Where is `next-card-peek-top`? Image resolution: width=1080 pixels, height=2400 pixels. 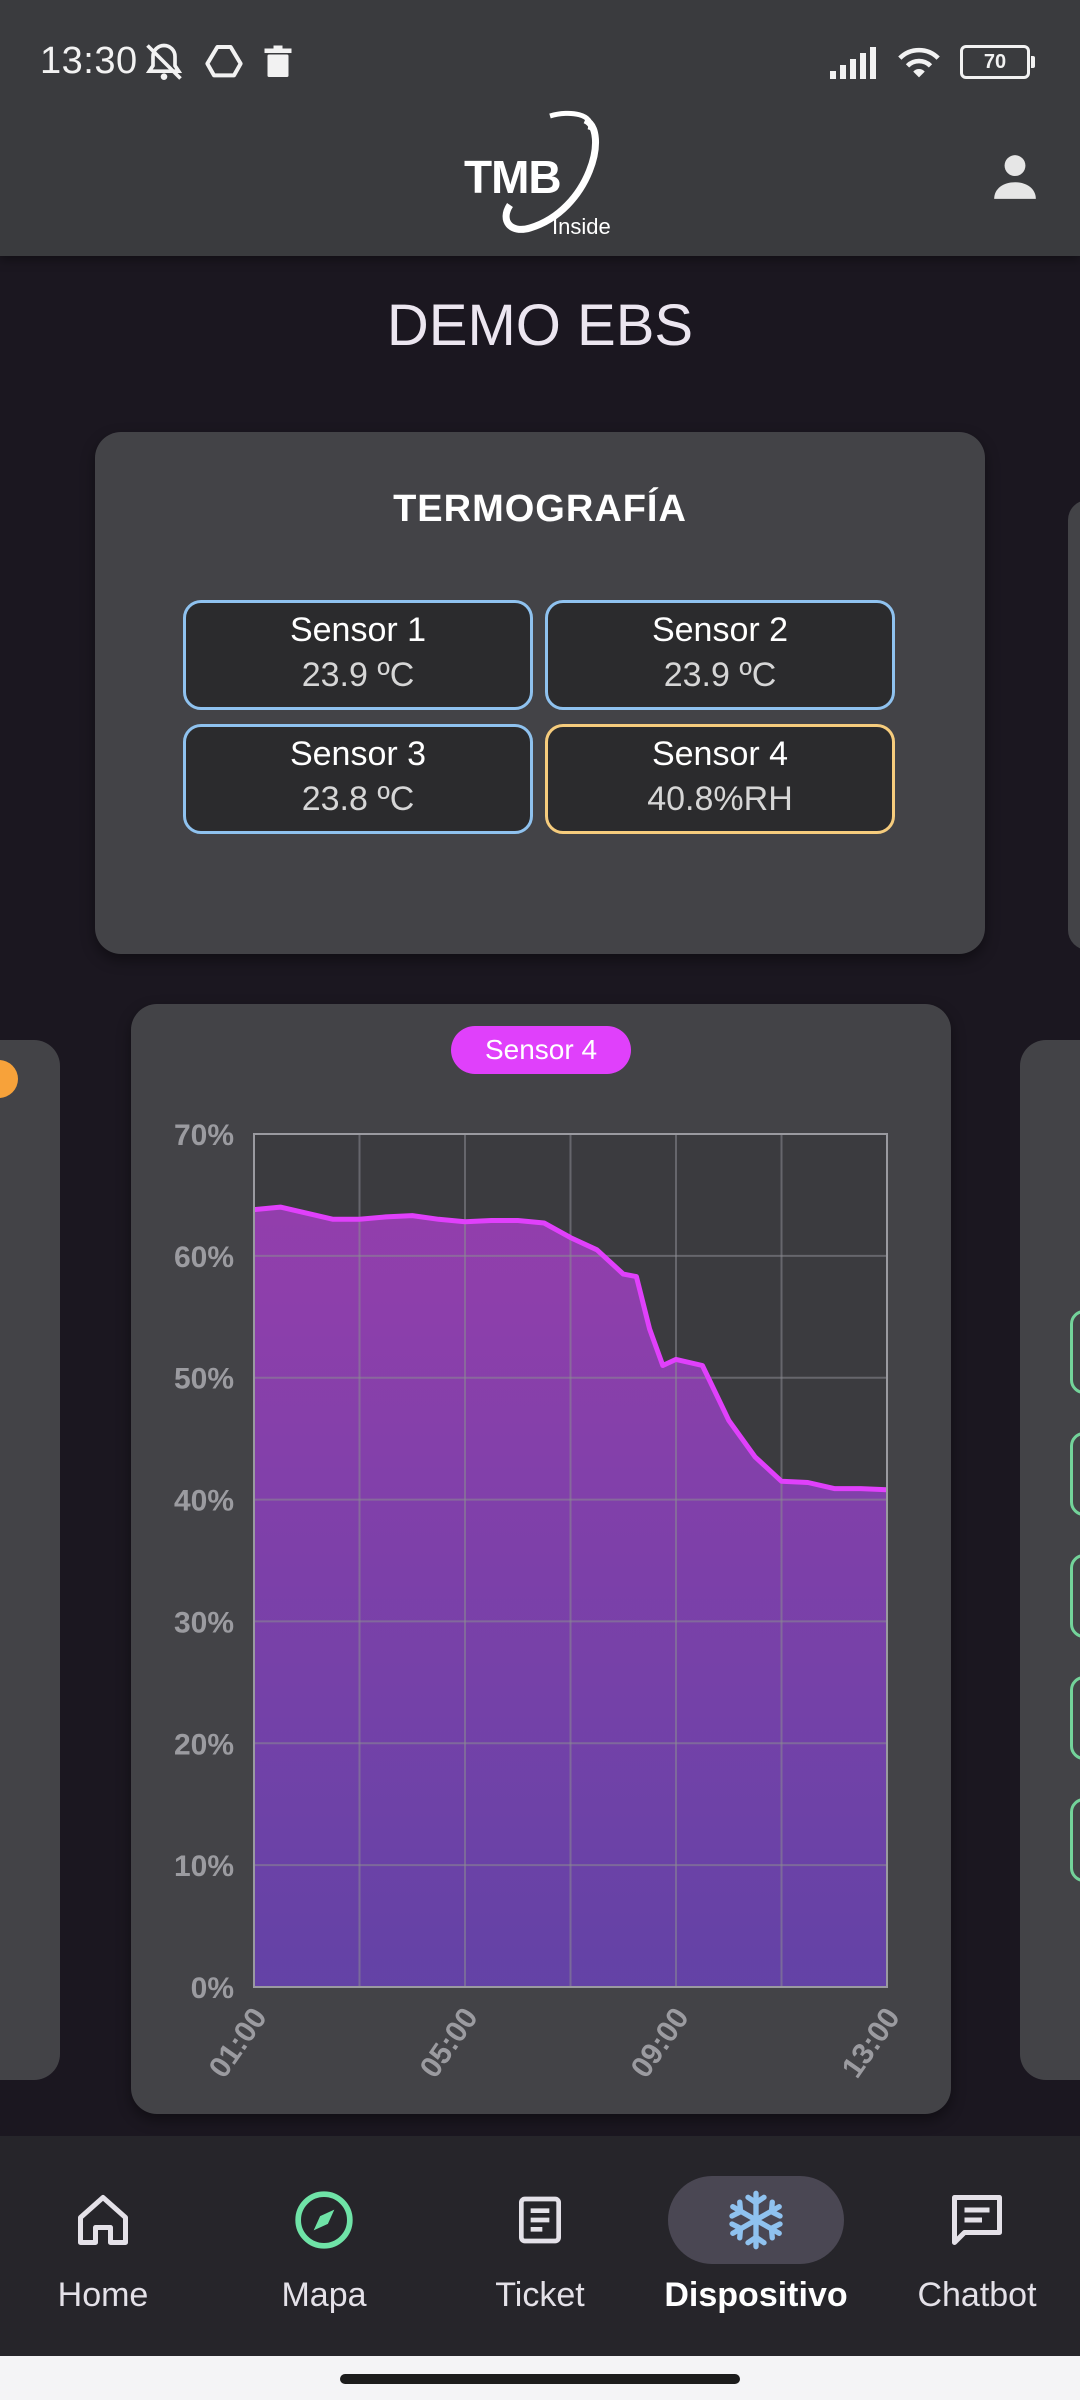
next-card-peek-top is located at coordinates (1074, 725).